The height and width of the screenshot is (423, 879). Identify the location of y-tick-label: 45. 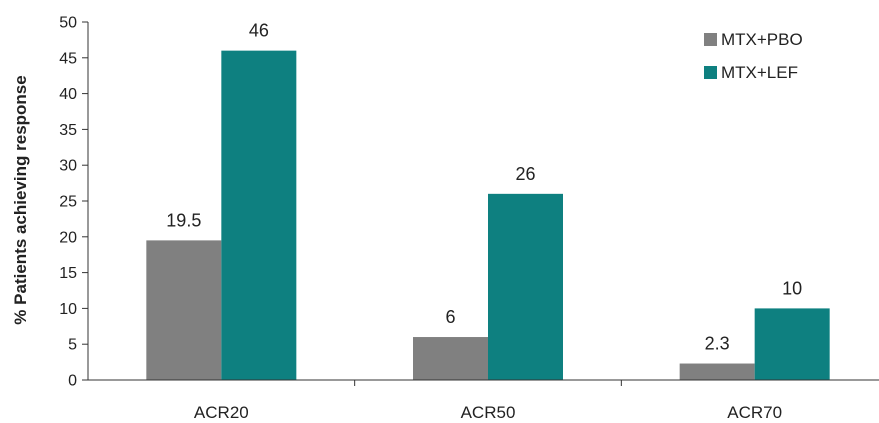
(68, 58).